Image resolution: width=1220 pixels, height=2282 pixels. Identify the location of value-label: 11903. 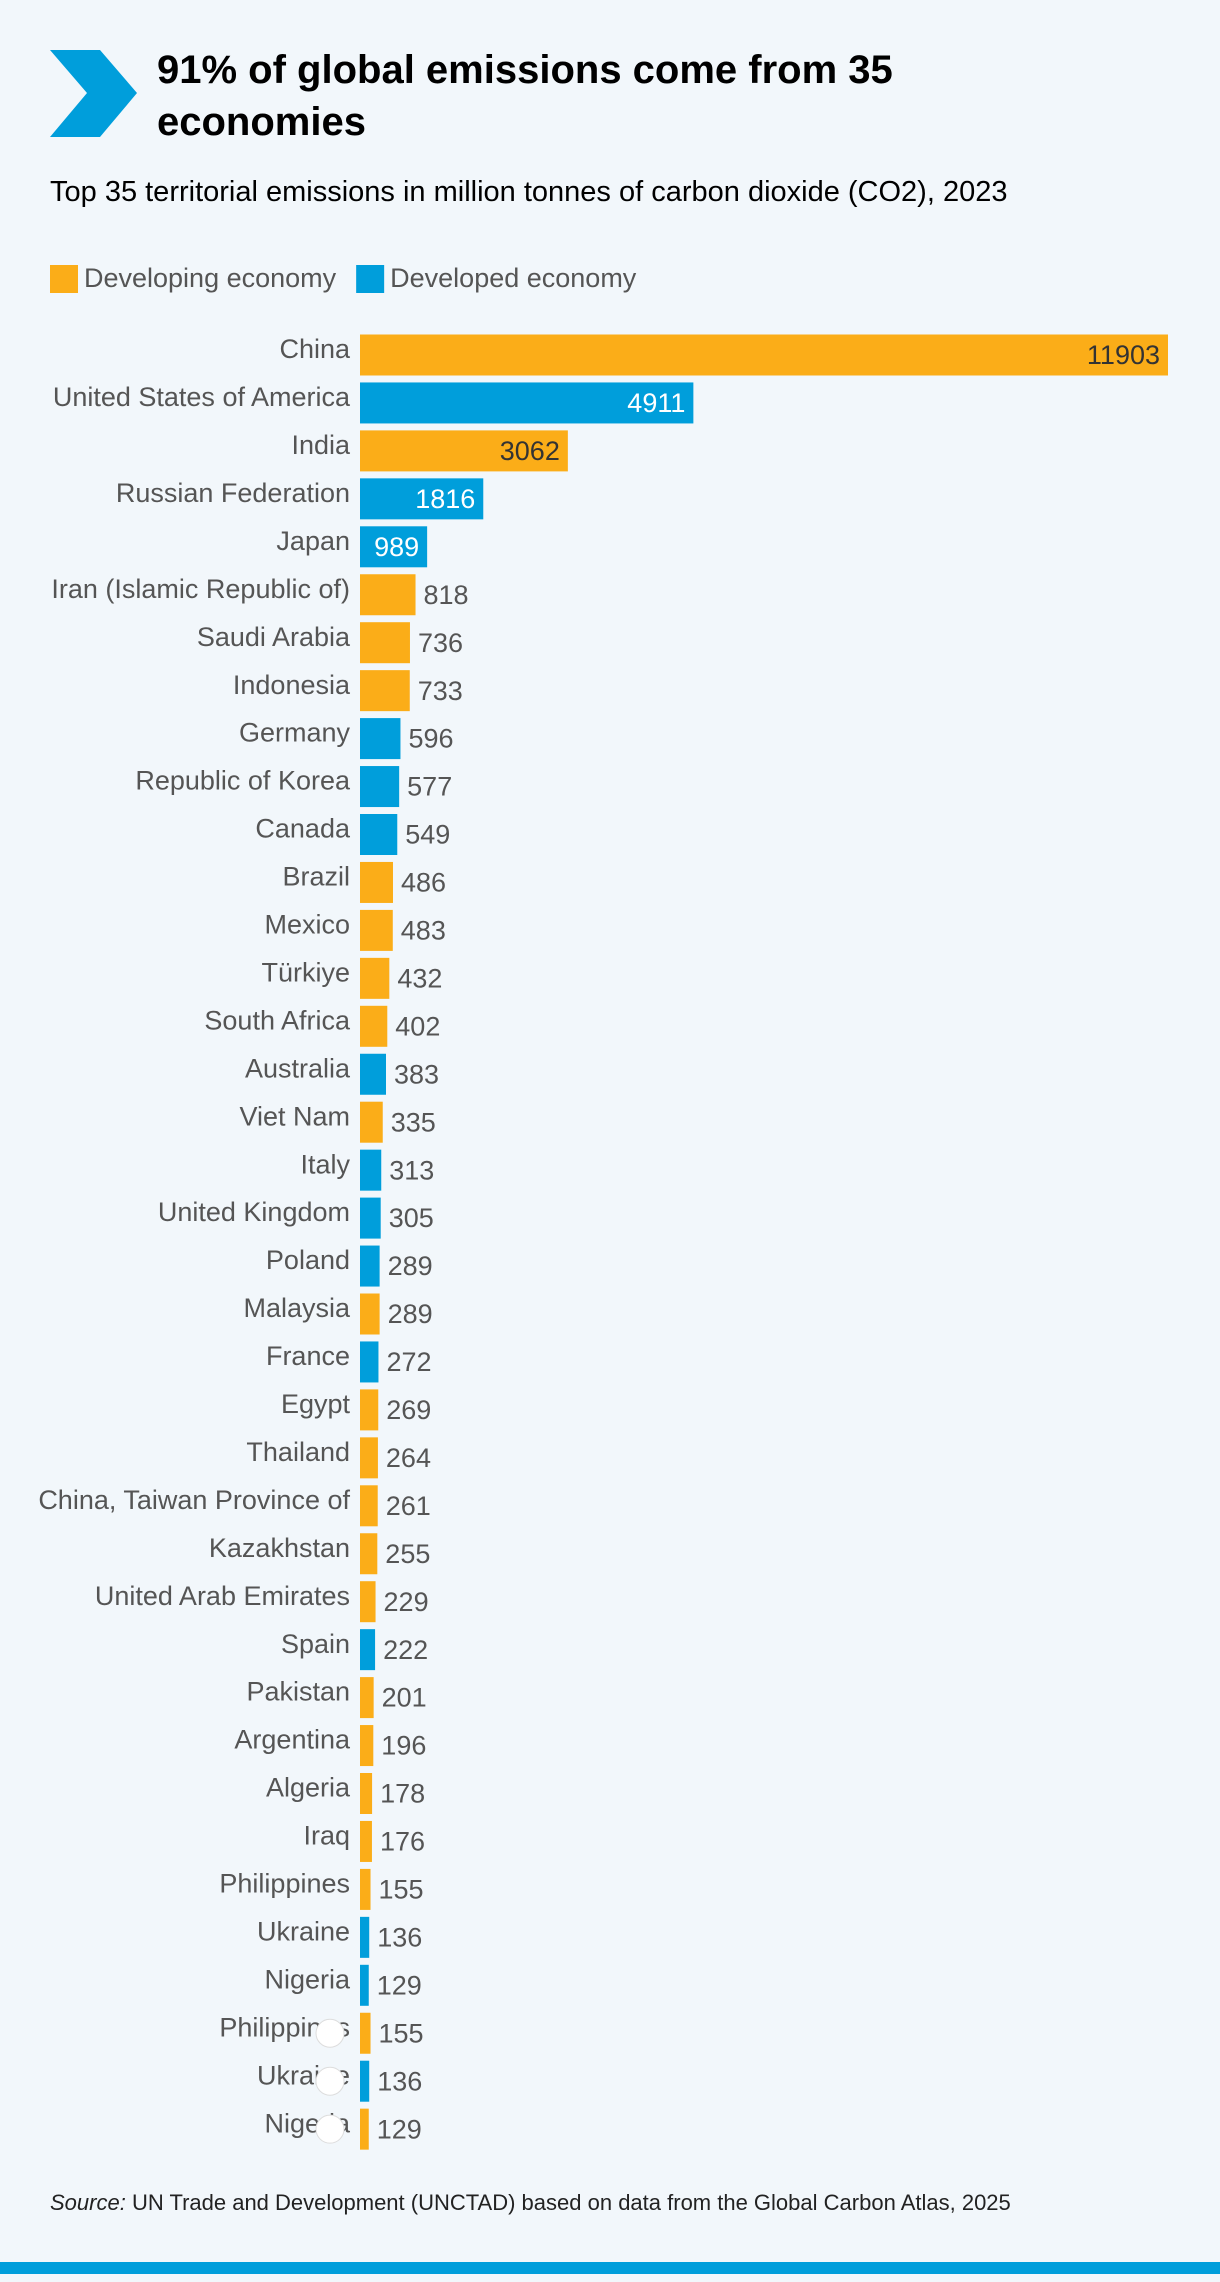
(1123, 355).